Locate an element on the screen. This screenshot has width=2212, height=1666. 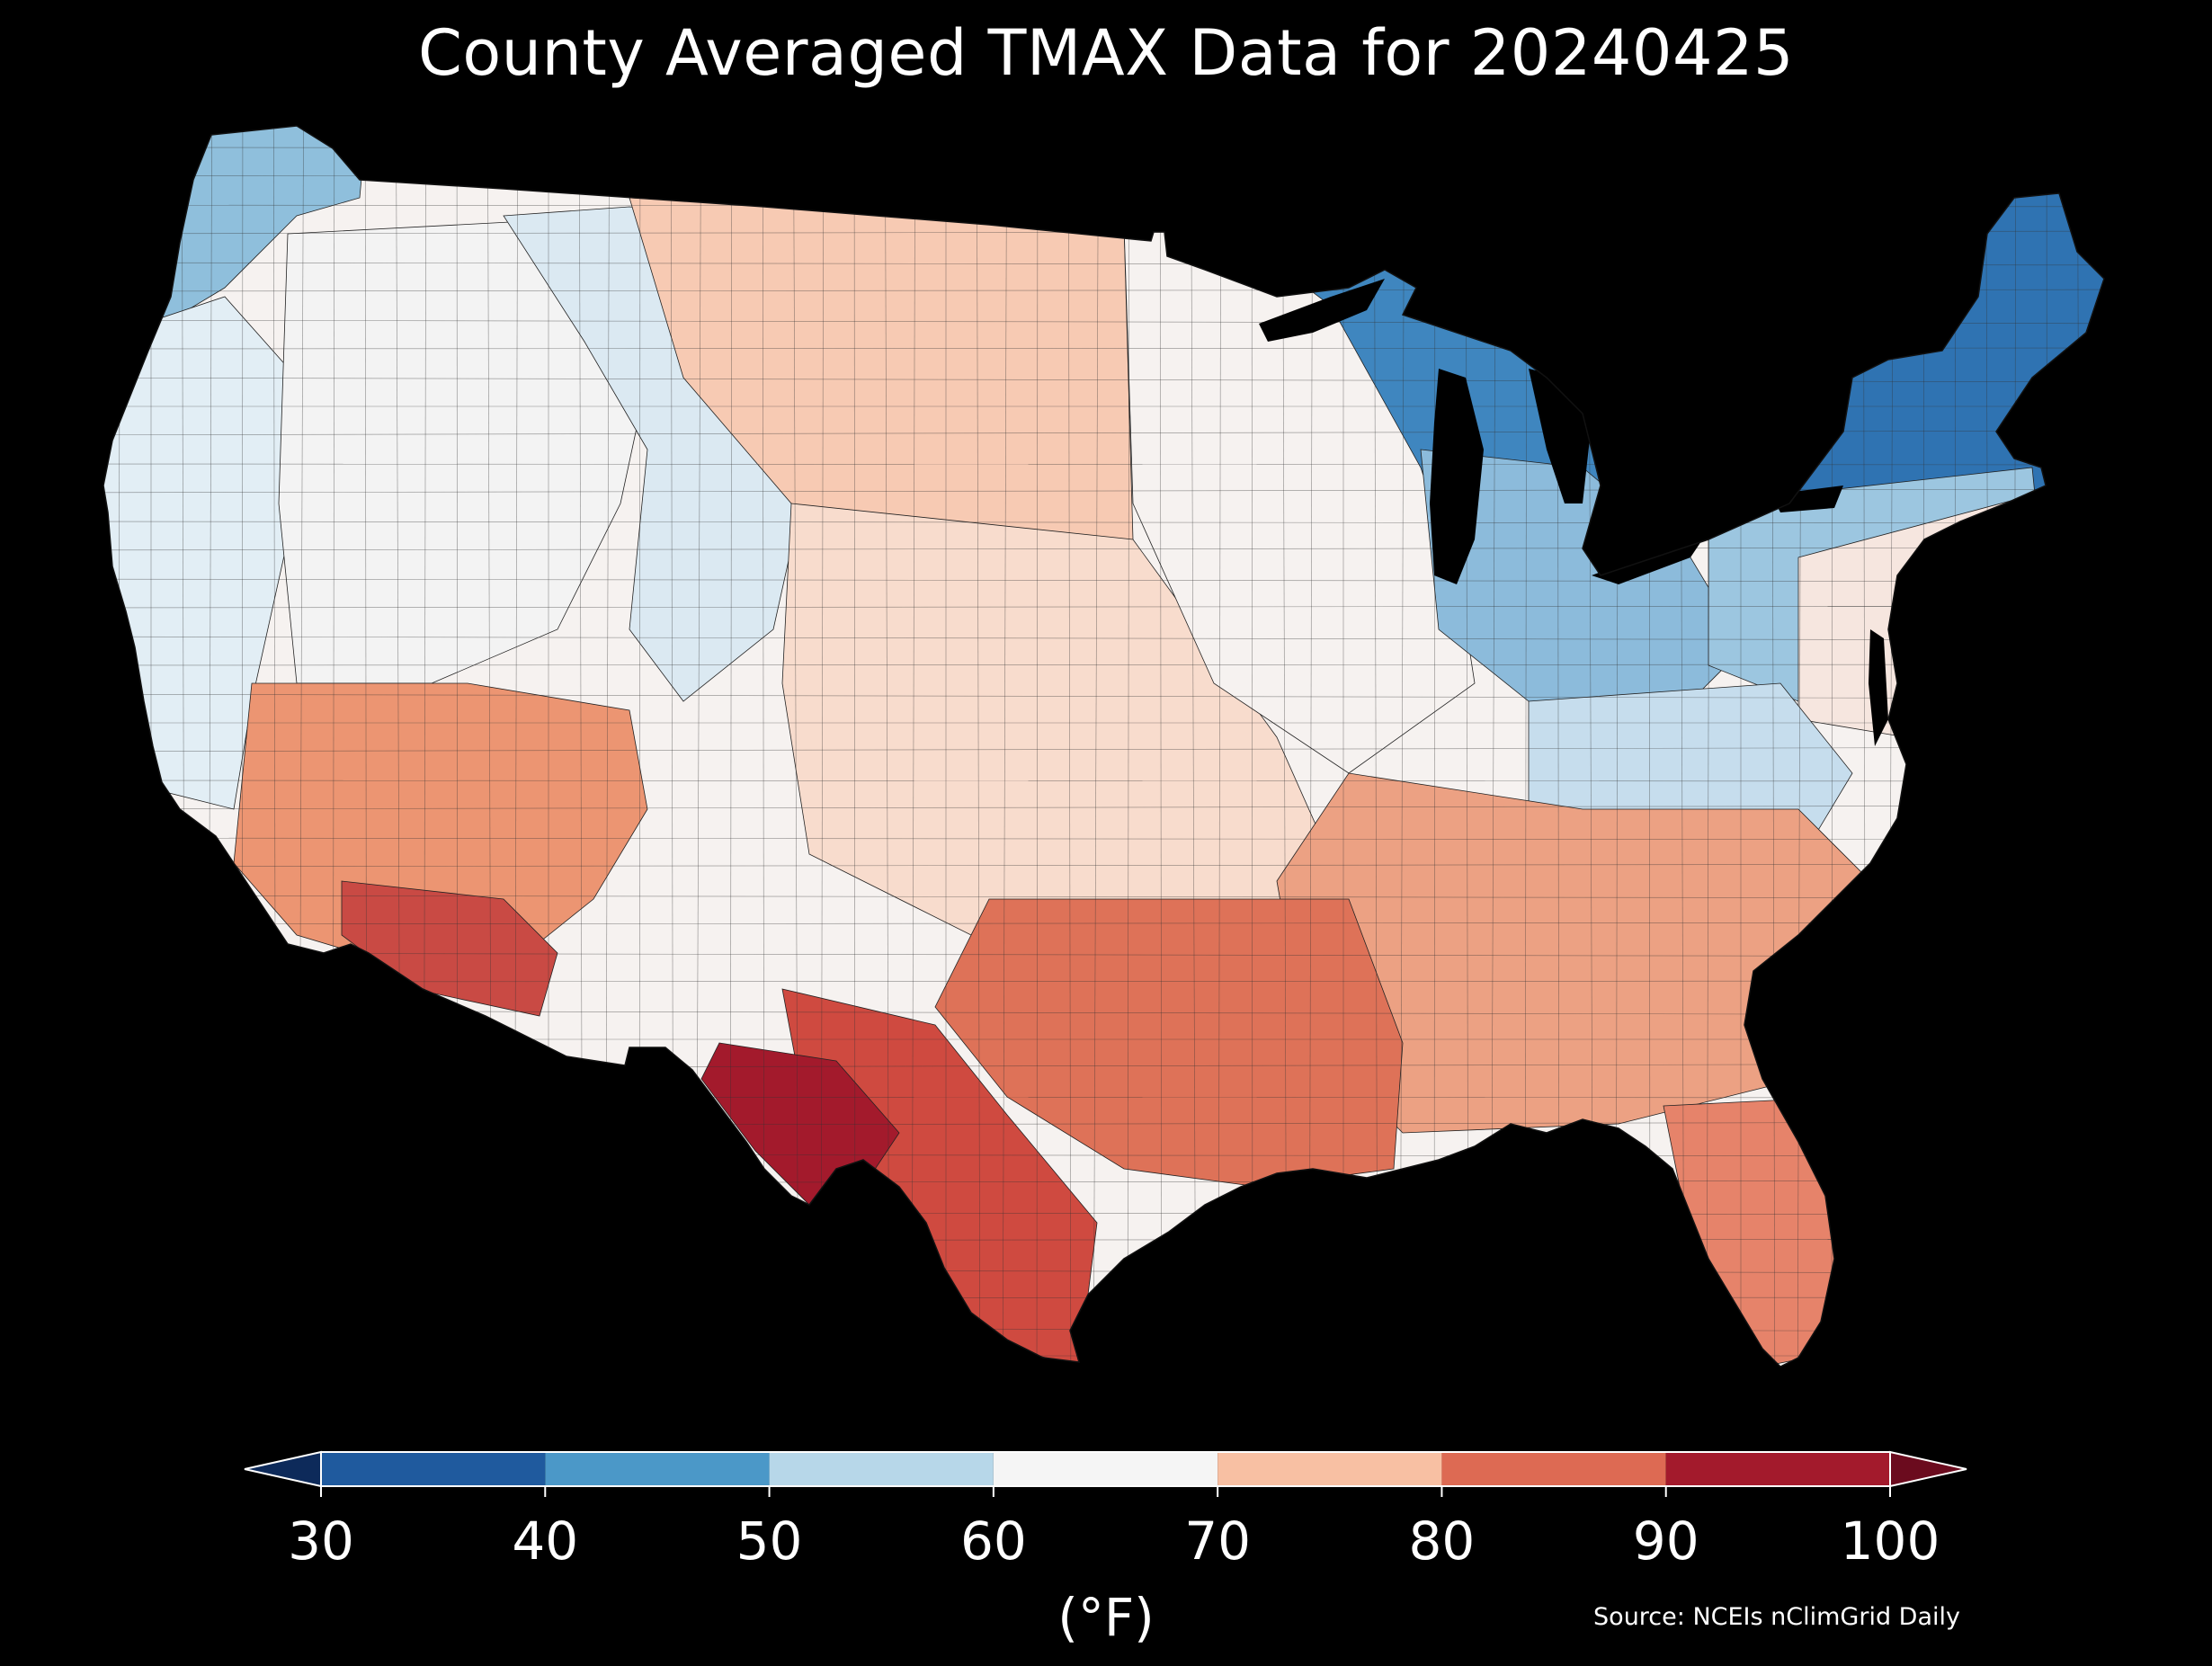
lake-erie is located at coordinates (1650, 557).